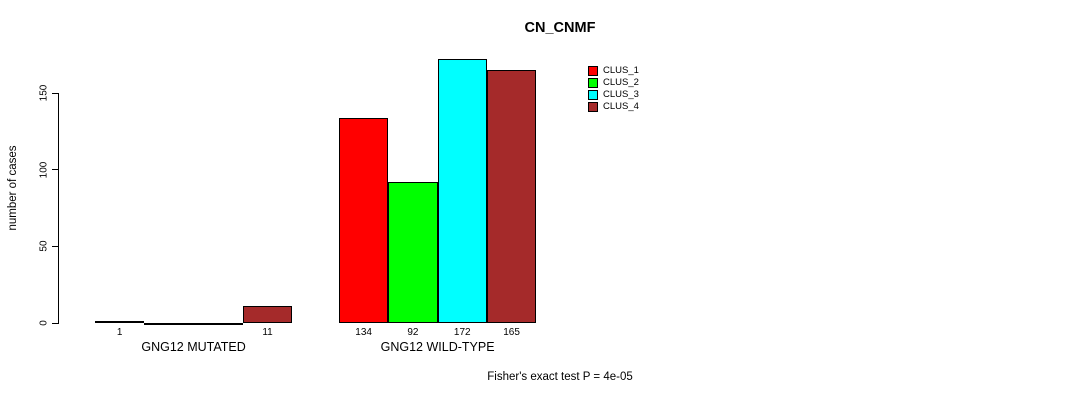 The height and width of the screenshot is (400, 1090). I want to click on bar-value-label: 172, so click(462, 332).